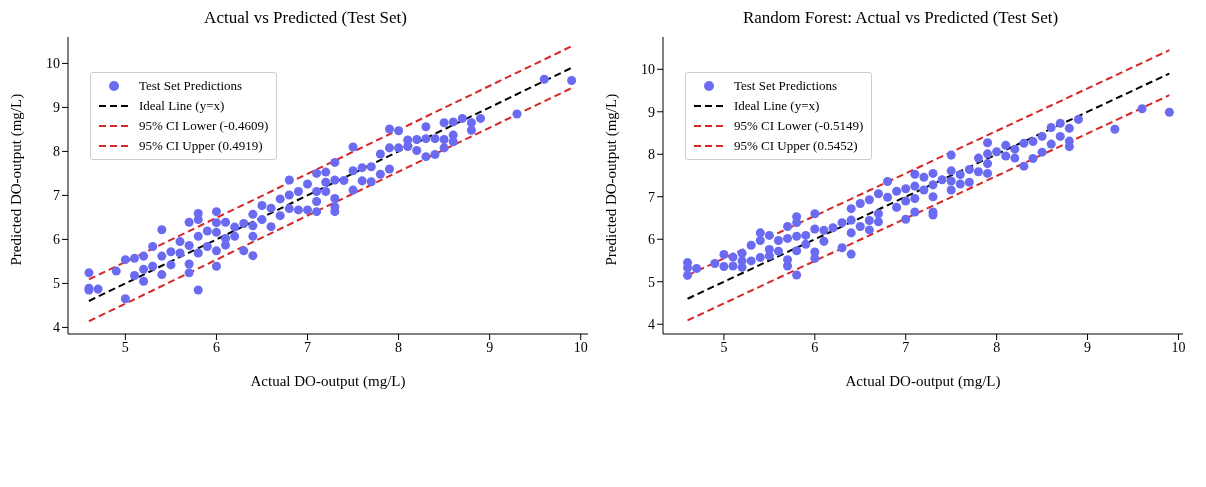 This screenshot has height=487, width=1206. Describe the element at coordinates (204, 126) in the screenshot. I see `legend-label: 95% CI Lower (-0.4609)` at that location.